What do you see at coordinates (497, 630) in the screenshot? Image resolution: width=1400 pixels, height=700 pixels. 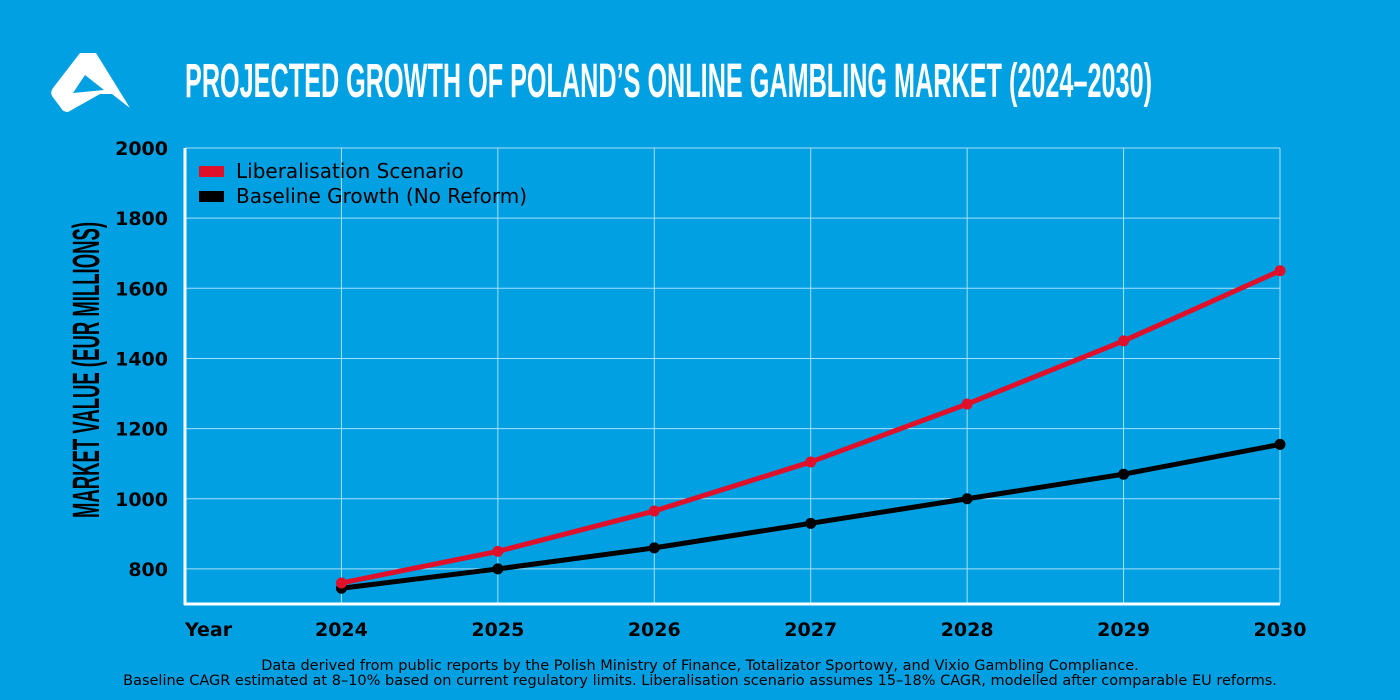 I see `x-tick-label: 2025` at bounding box center [497, 630].